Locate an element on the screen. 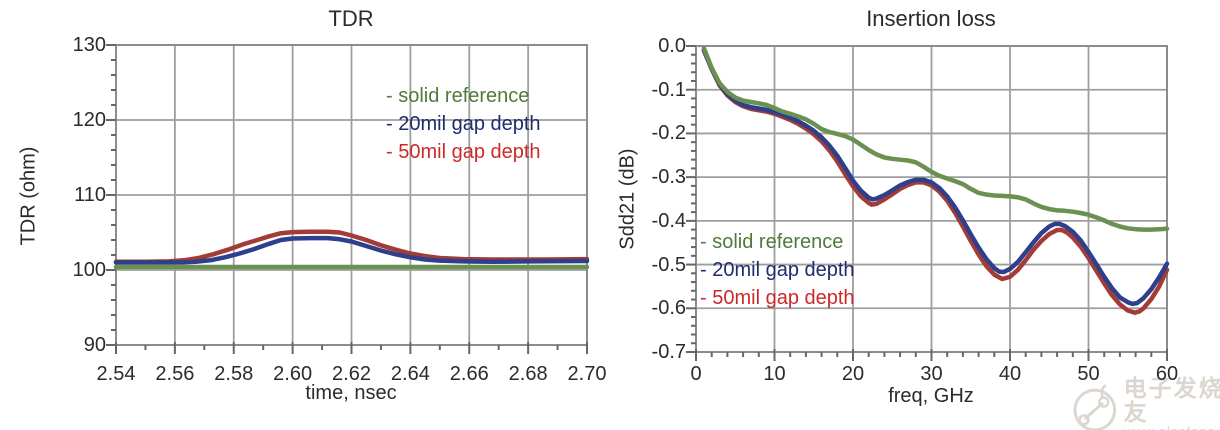 This screenshot has height=430, width=1220. y-tick-label: -0.7 is located at coordinates (668, 352).